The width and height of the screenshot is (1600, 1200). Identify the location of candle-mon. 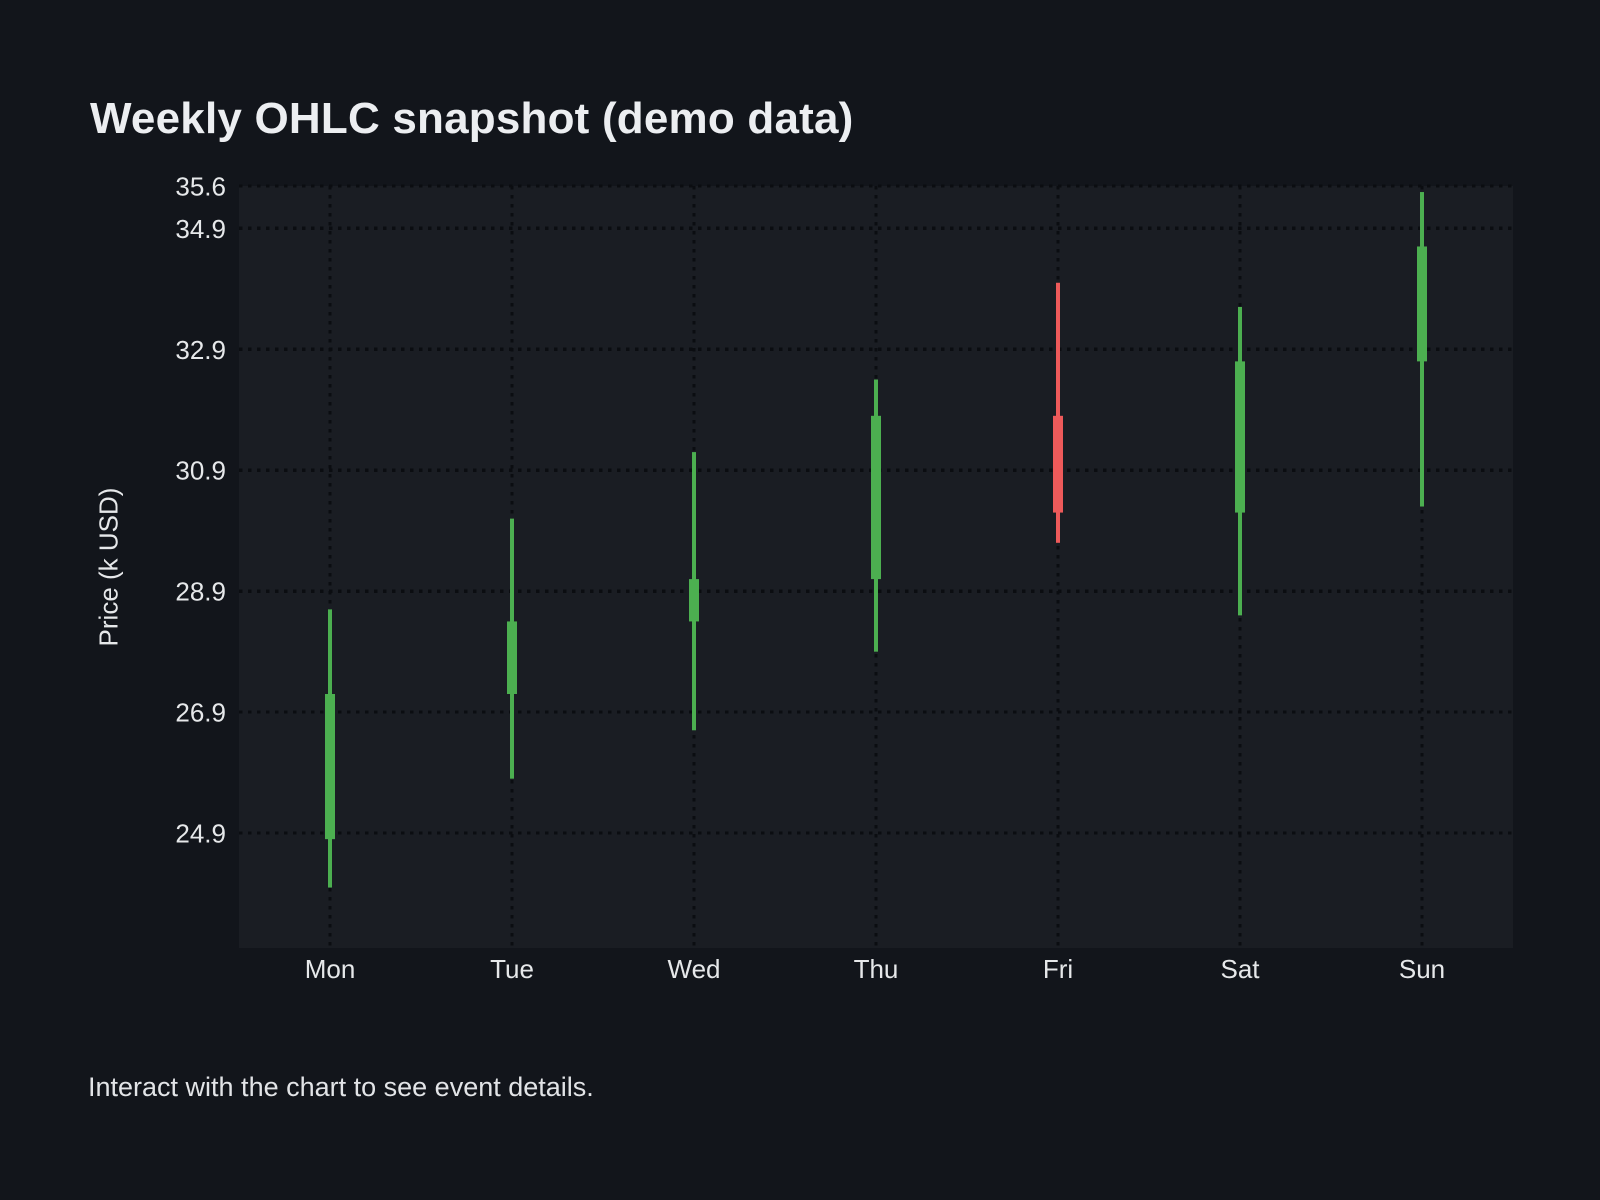
(330, 748).